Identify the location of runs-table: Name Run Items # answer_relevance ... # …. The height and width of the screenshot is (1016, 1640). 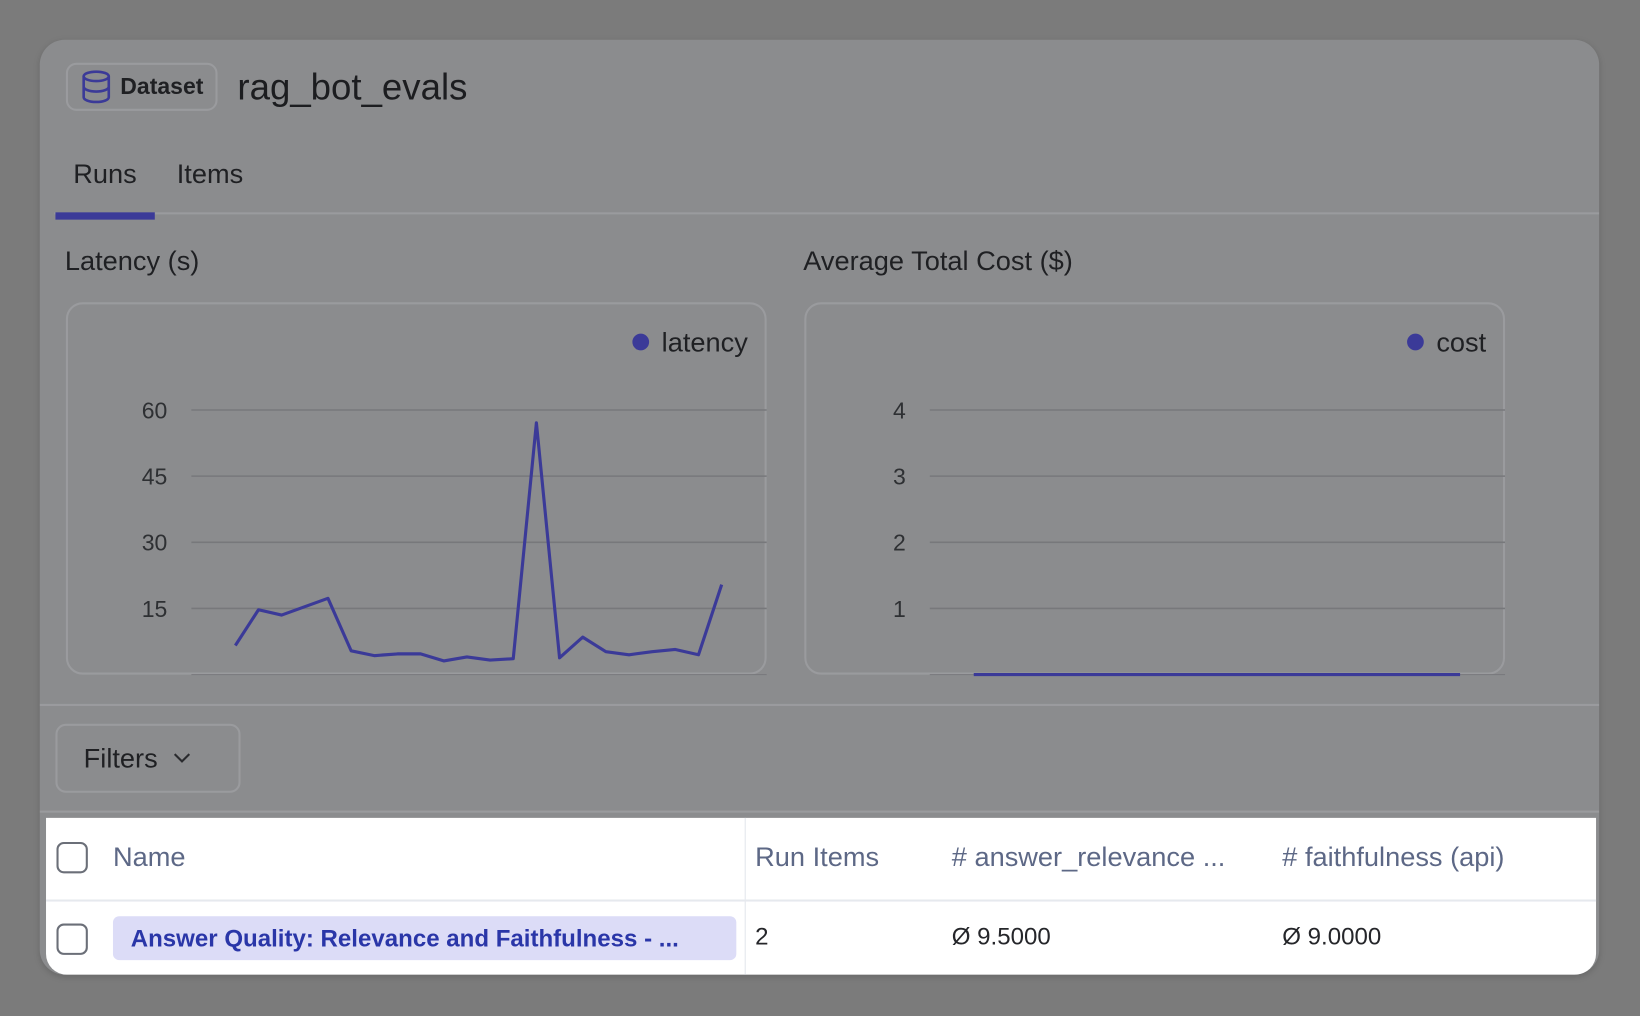
(821, 896).